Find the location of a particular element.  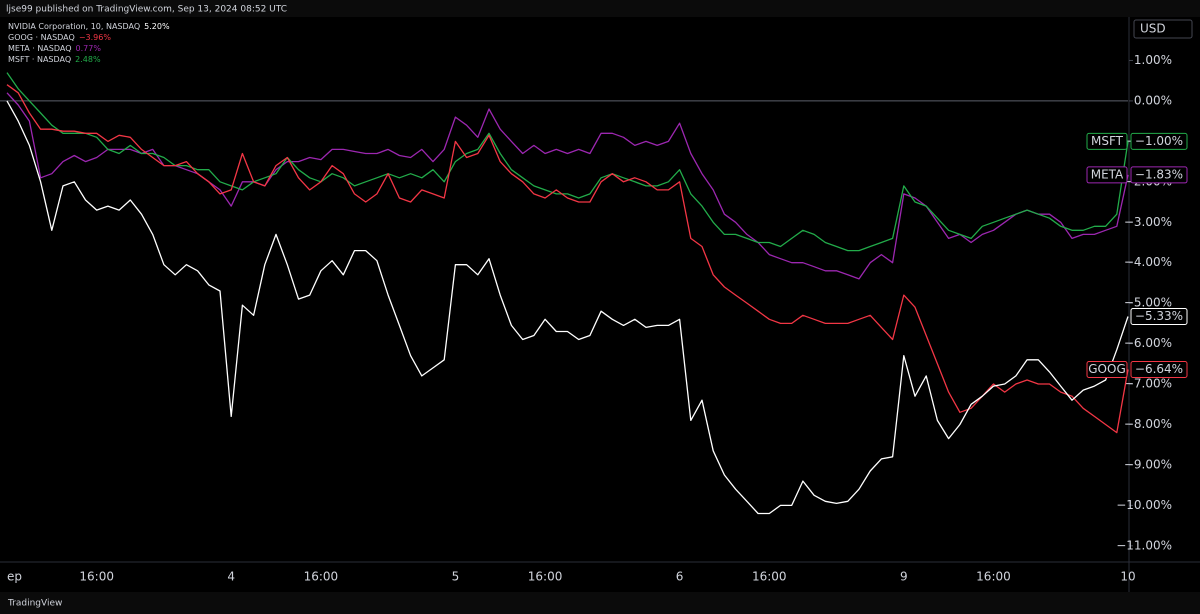

last-value-label: −1.00% is located at coordinates (1159, 141).